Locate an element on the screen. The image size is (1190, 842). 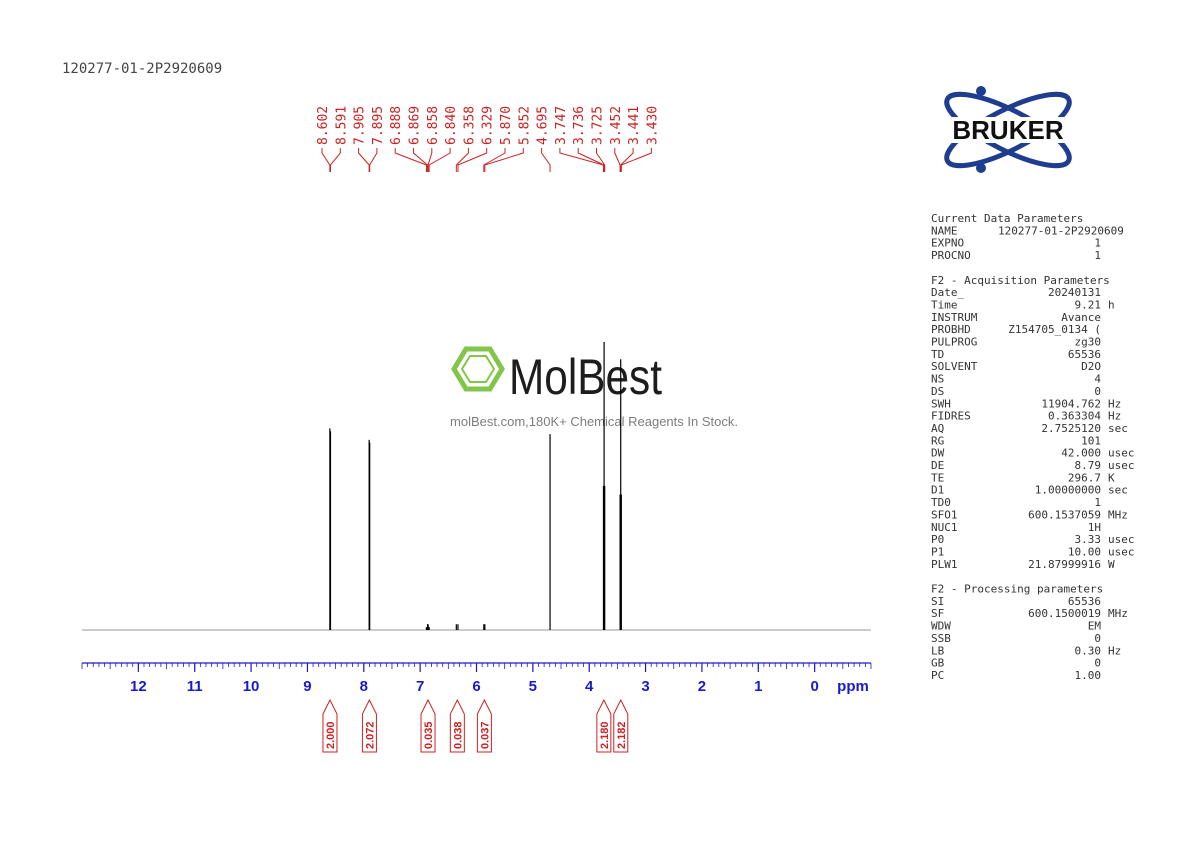
peak-label: 7.895 is located at coordinates (378, 125).